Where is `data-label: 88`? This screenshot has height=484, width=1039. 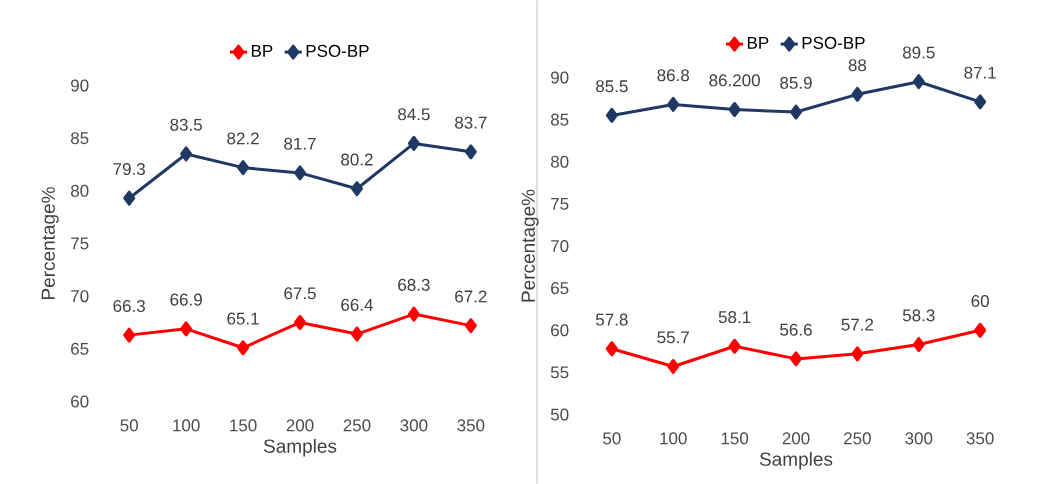
data-label: 88 is located at coordinates (857, 65).